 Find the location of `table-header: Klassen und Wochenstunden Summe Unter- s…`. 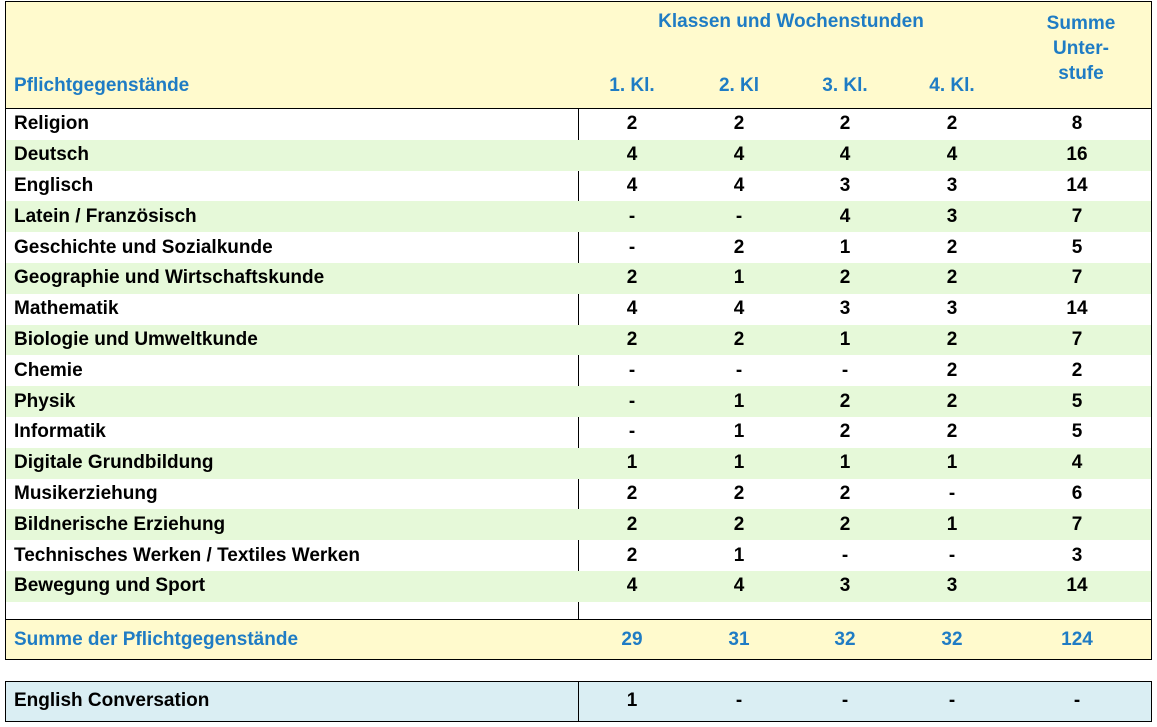

table-header: Klassen und Wochenstunden Summe Unter- s… is located at coordinates (578, 55).